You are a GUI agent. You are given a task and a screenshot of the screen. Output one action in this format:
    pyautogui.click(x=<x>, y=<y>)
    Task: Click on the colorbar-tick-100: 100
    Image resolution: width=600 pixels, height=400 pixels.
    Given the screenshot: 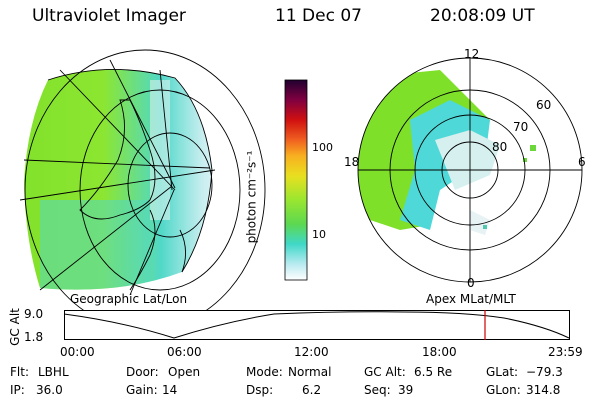 What is the action you would take?
    pyautogui.click(x=322, y=147)
    